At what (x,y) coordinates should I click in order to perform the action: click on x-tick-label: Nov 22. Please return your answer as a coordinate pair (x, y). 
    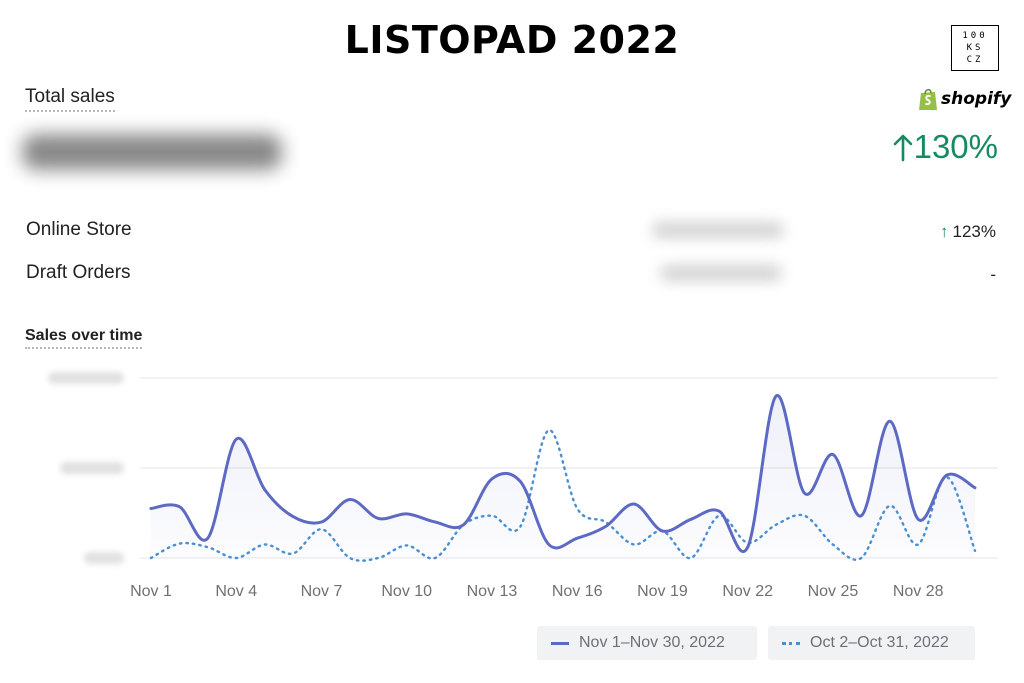
    Looking at the image, I should click on (747, 591).